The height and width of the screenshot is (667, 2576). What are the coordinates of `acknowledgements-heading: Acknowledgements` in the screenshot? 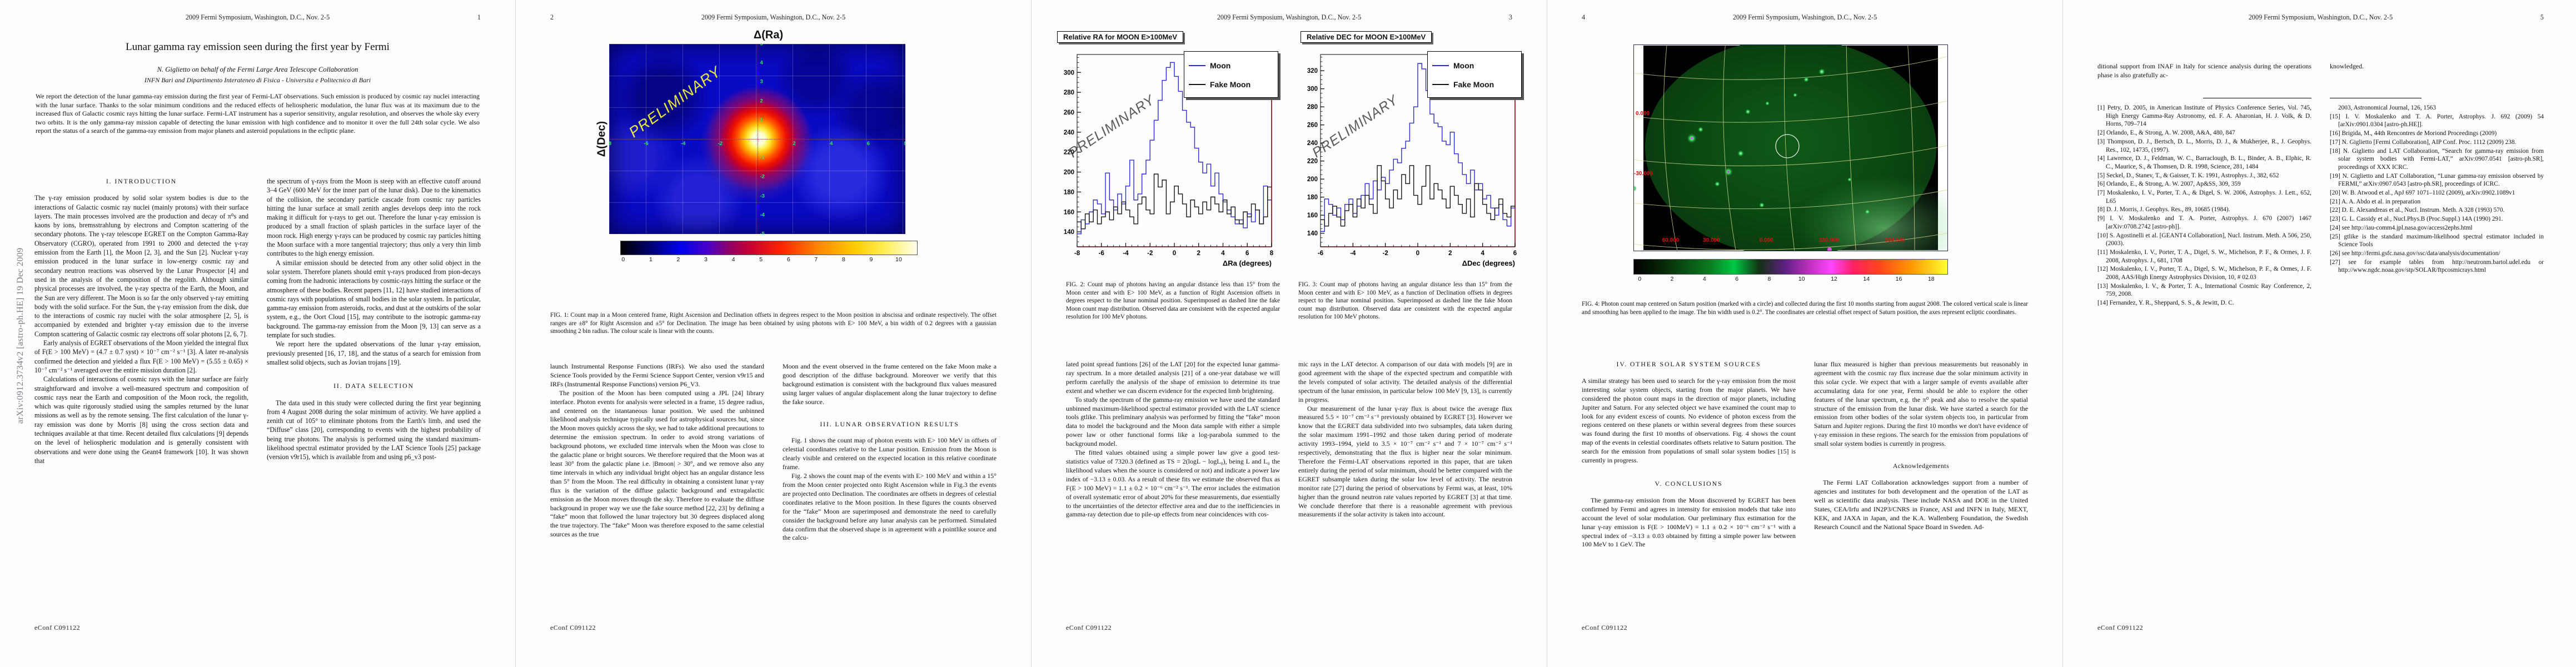 It's located at (1921, 466).